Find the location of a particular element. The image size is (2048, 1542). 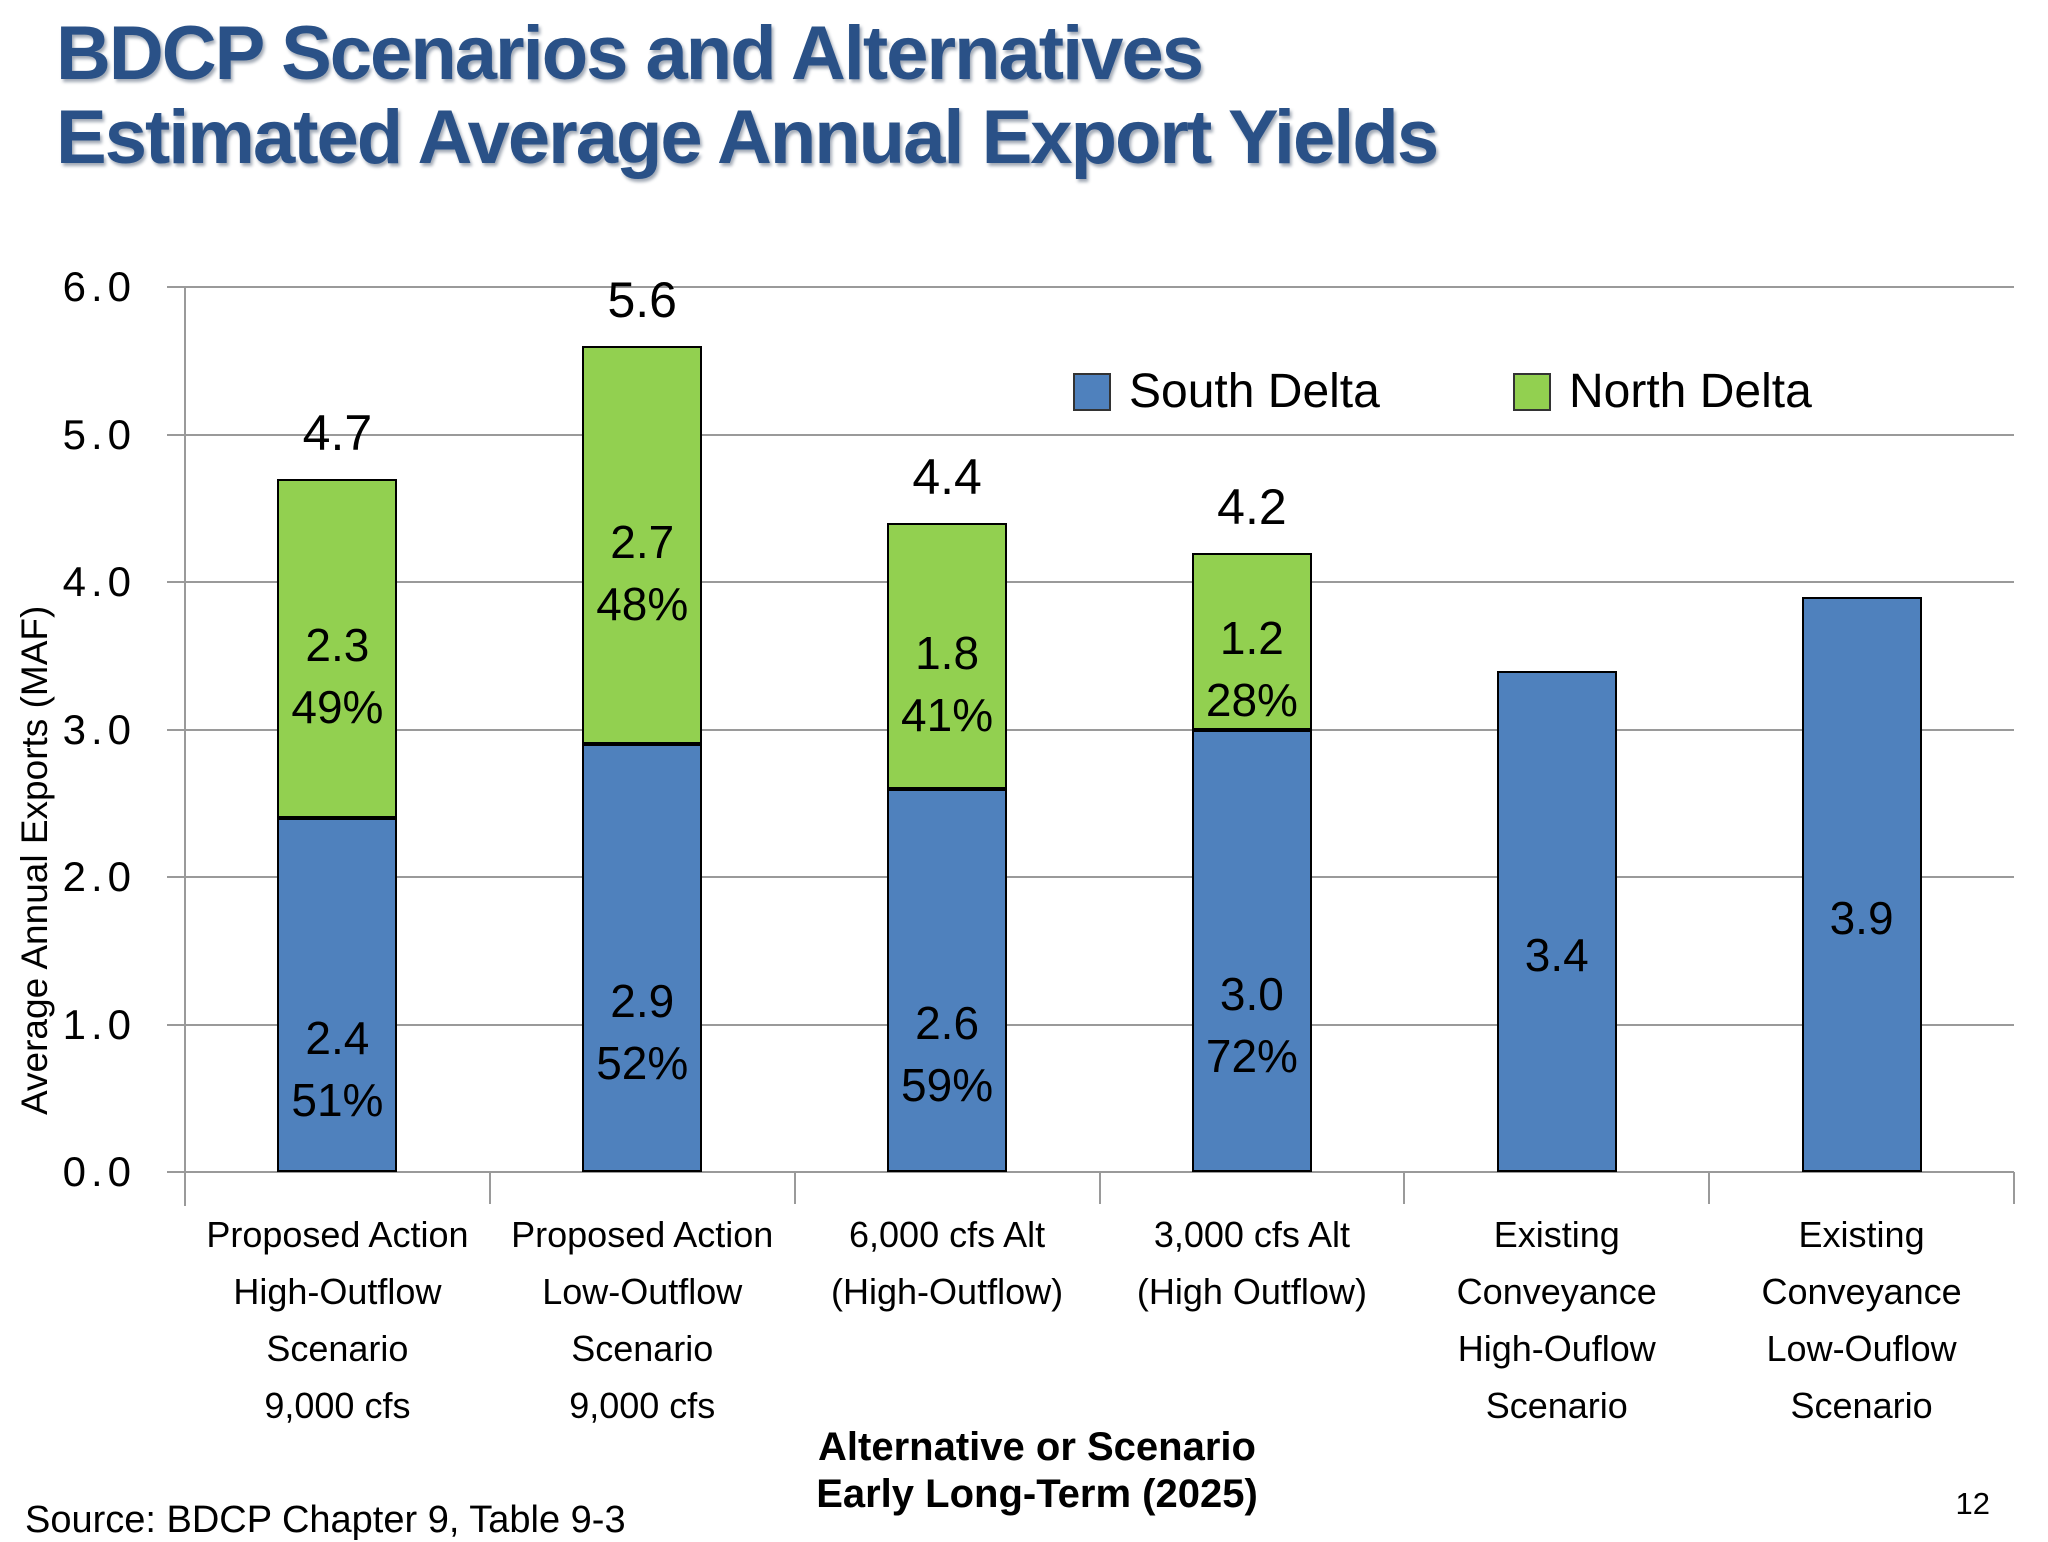

segment-value-label: 2.3 is located at coordinates (337, 645).